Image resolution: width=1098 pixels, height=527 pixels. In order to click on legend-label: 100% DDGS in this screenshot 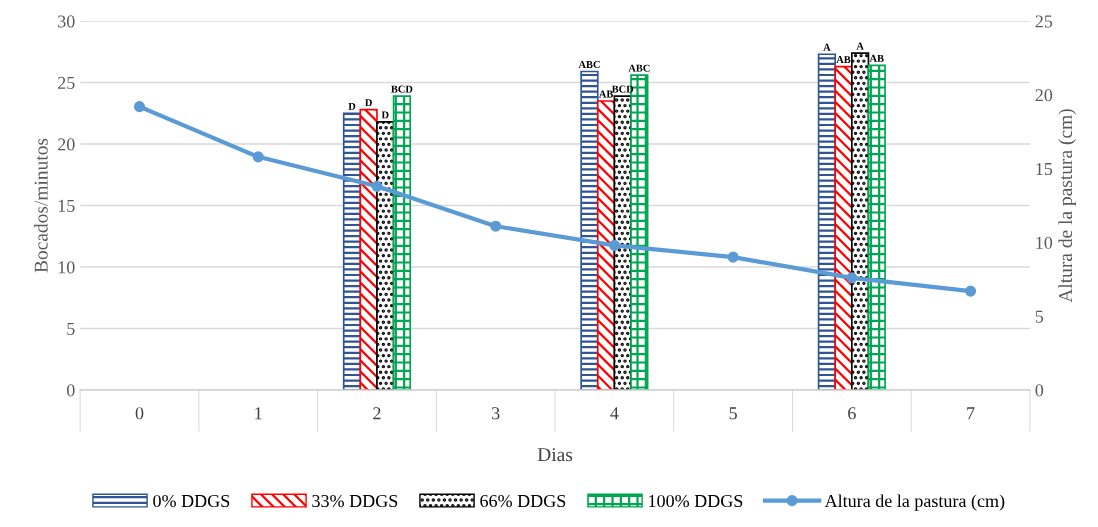, I will do `click(696, 501)`.